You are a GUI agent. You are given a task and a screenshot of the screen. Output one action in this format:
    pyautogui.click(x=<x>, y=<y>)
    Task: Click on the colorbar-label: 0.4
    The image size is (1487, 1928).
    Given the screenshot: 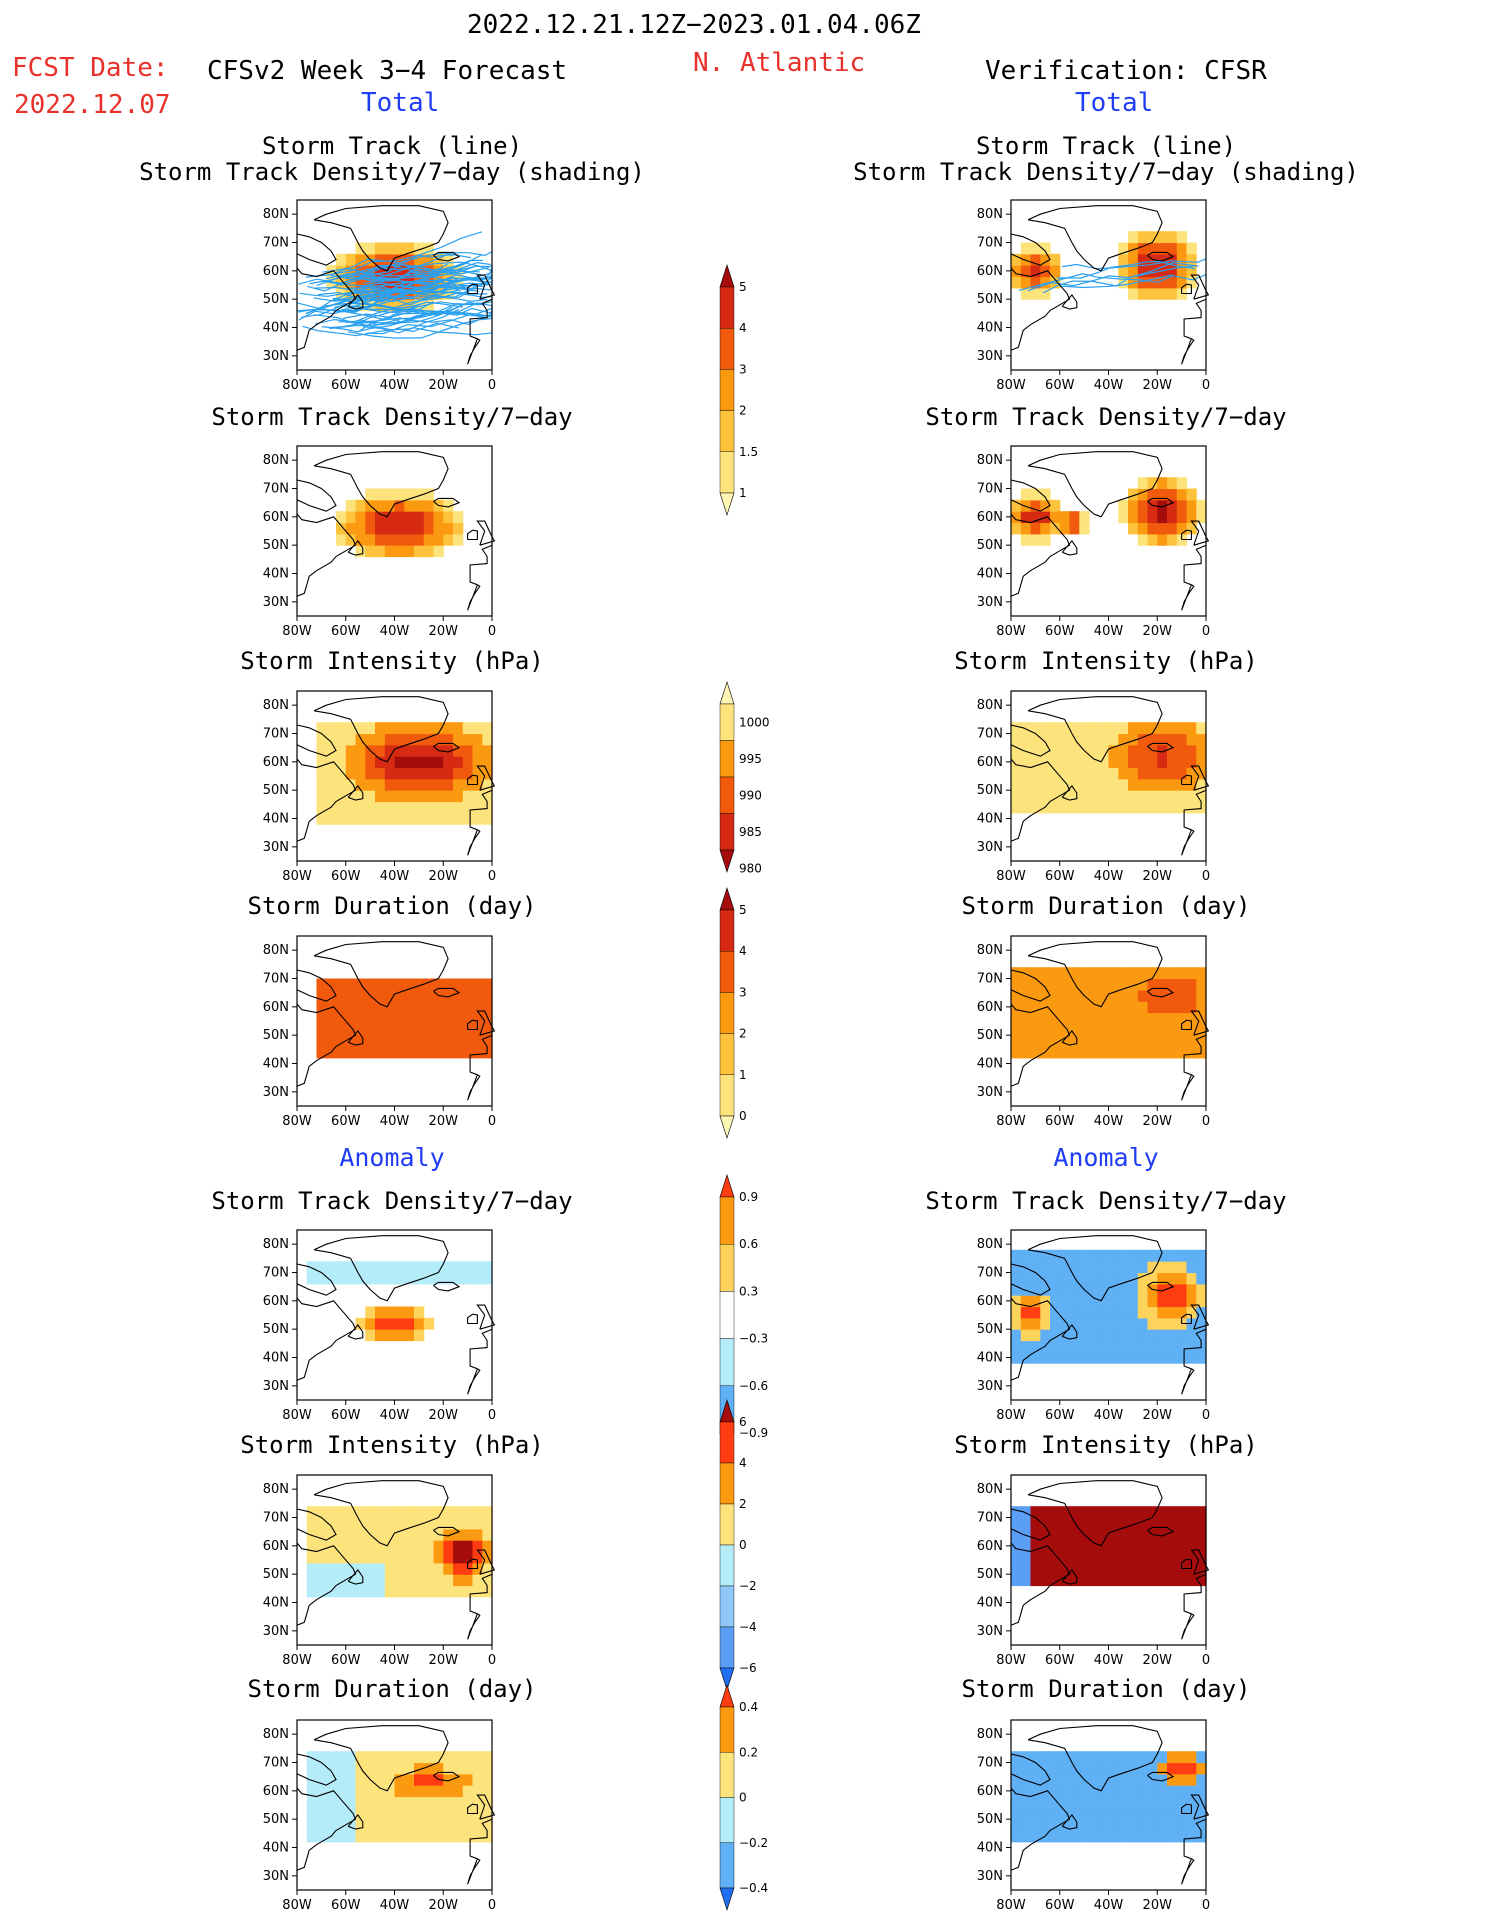 What is the action you would take?
    pyautogui.click(x=748, y=1707)
    